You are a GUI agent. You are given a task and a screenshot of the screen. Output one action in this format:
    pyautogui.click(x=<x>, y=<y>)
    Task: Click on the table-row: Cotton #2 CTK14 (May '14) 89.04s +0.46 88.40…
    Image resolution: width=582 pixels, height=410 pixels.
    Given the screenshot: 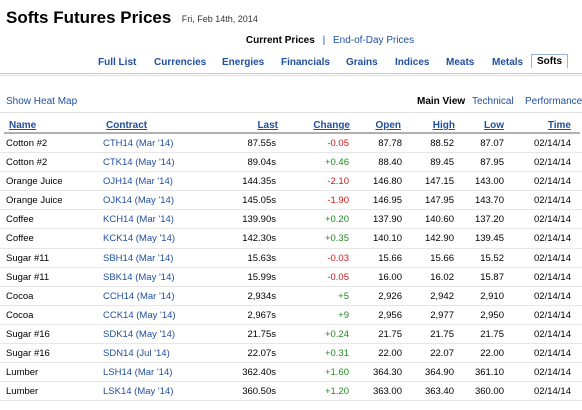 What is the action you would take?
    pyautogui.click(x=291, y=163)
    